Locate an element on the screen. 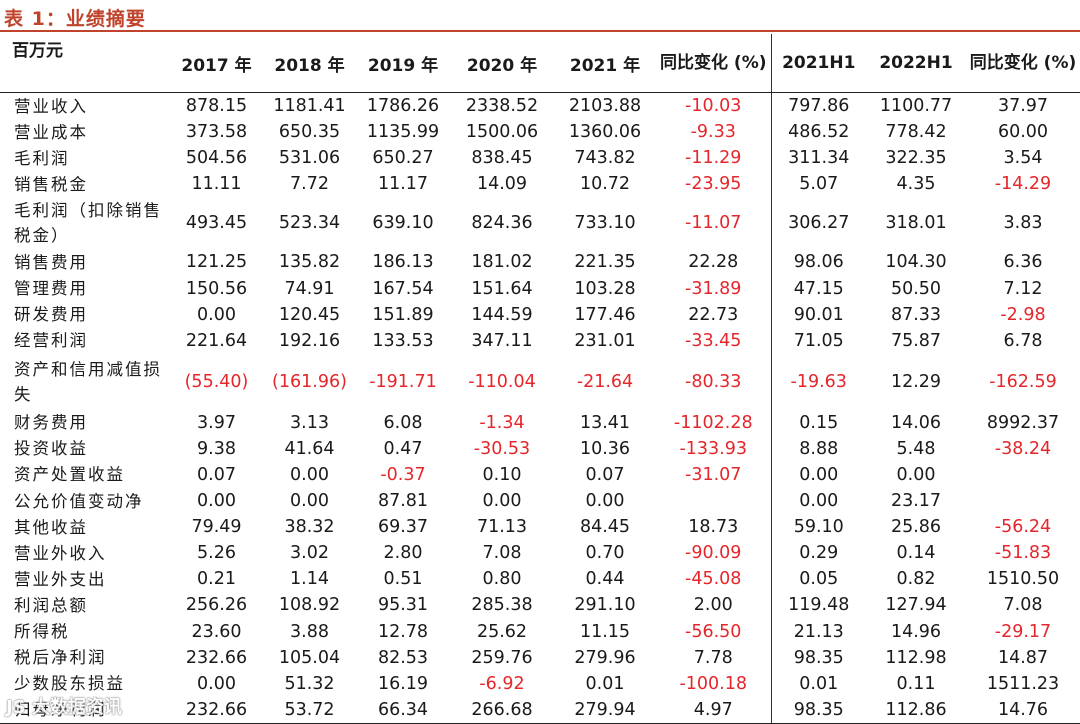  table-cell: 112.86 is located at coordinates (916, 710).